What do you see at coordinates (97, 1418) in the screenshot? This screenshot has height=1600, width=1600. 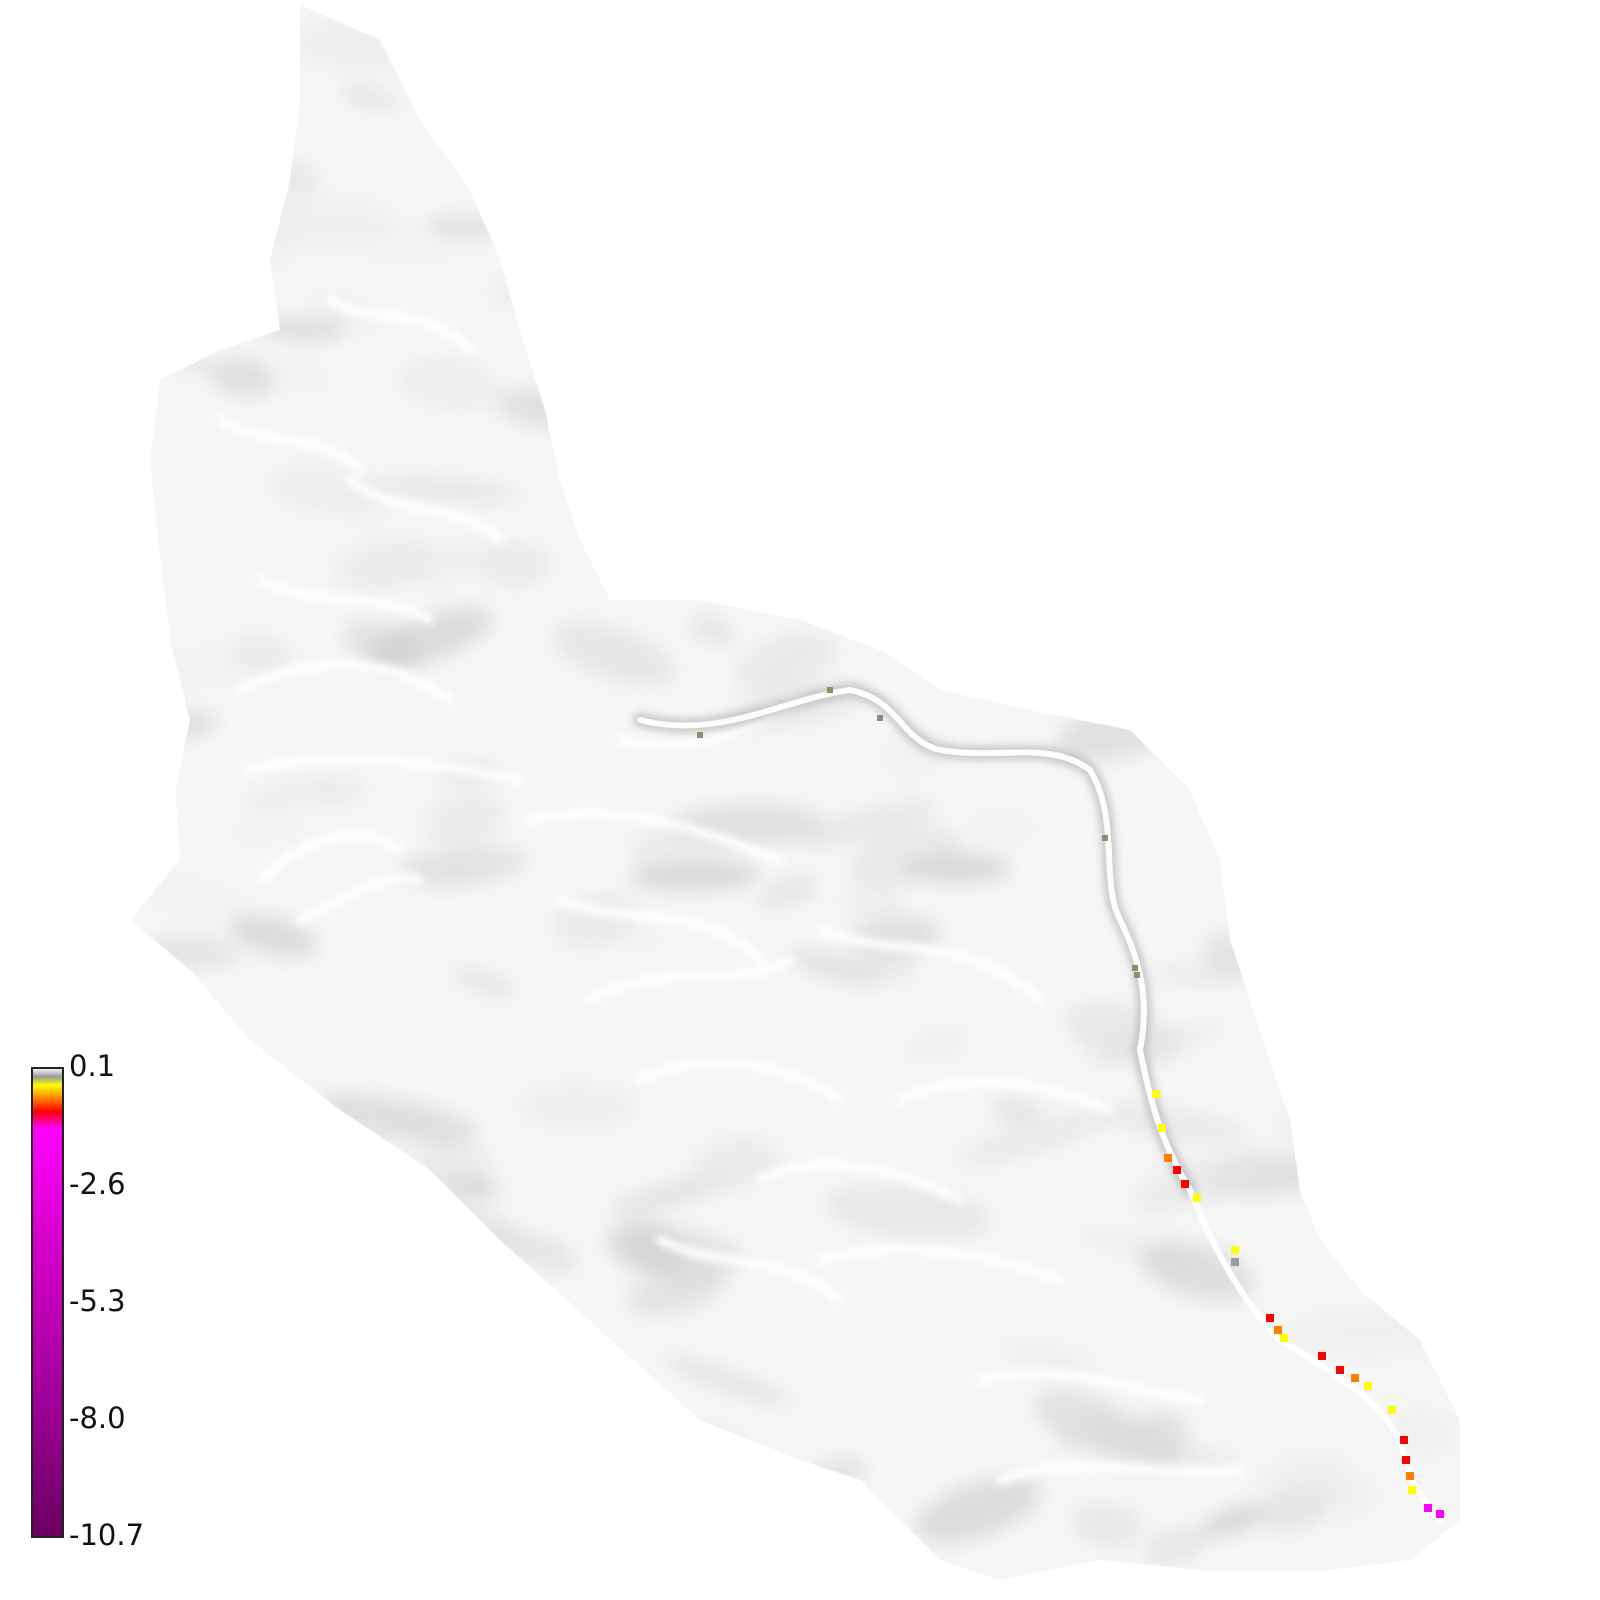 I see `colorbar-tick-label: -8.0` at bounding box center [97, 1418].